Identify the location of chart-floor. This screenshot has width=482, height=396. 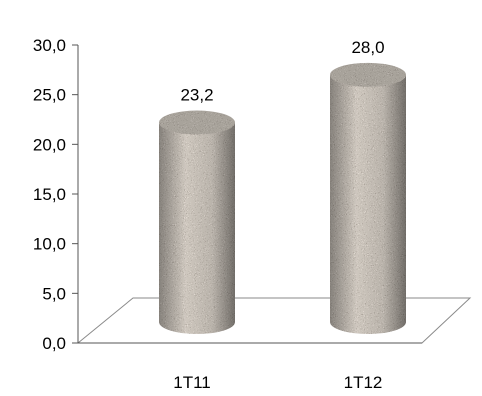
(274, 320).